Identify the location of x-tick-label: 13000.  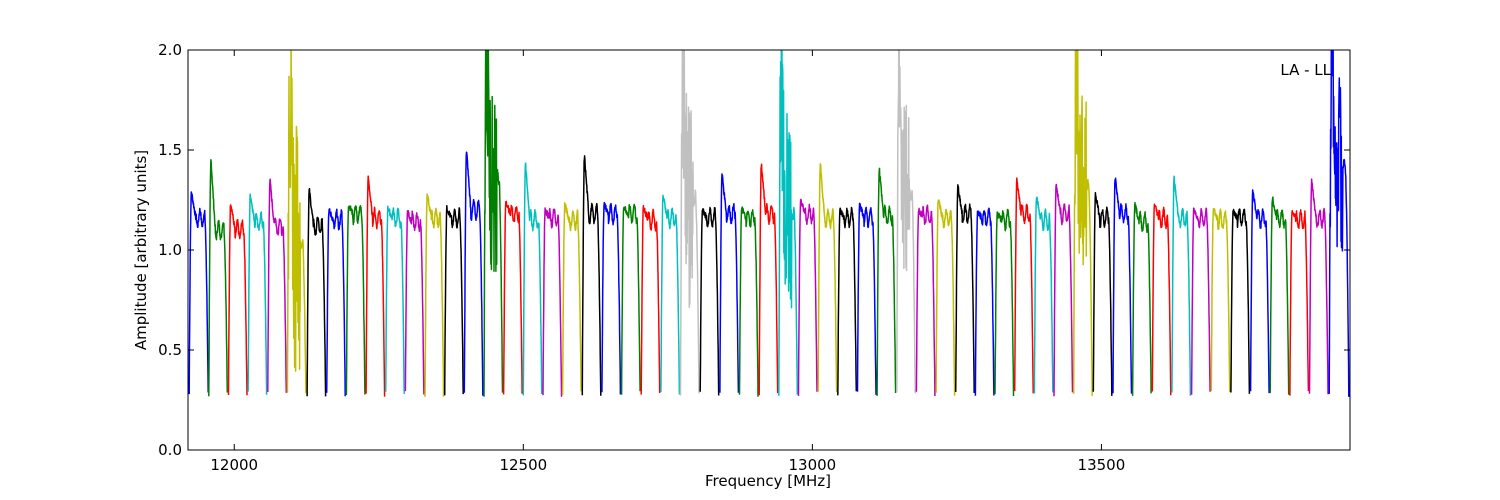
(812, 465).